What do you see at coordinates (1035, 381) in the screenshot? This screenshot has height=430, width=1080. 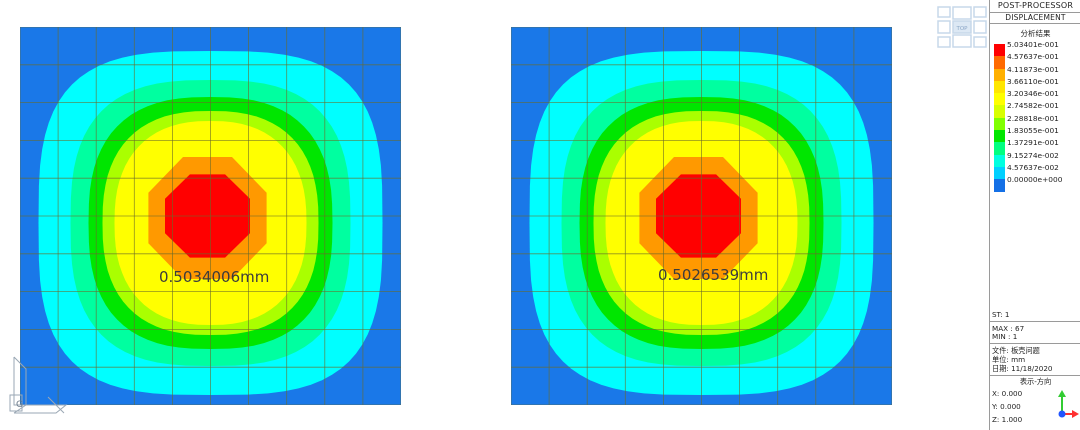 I see `view-direction-title: 表示-方向` at bounding box center [1035, 381].